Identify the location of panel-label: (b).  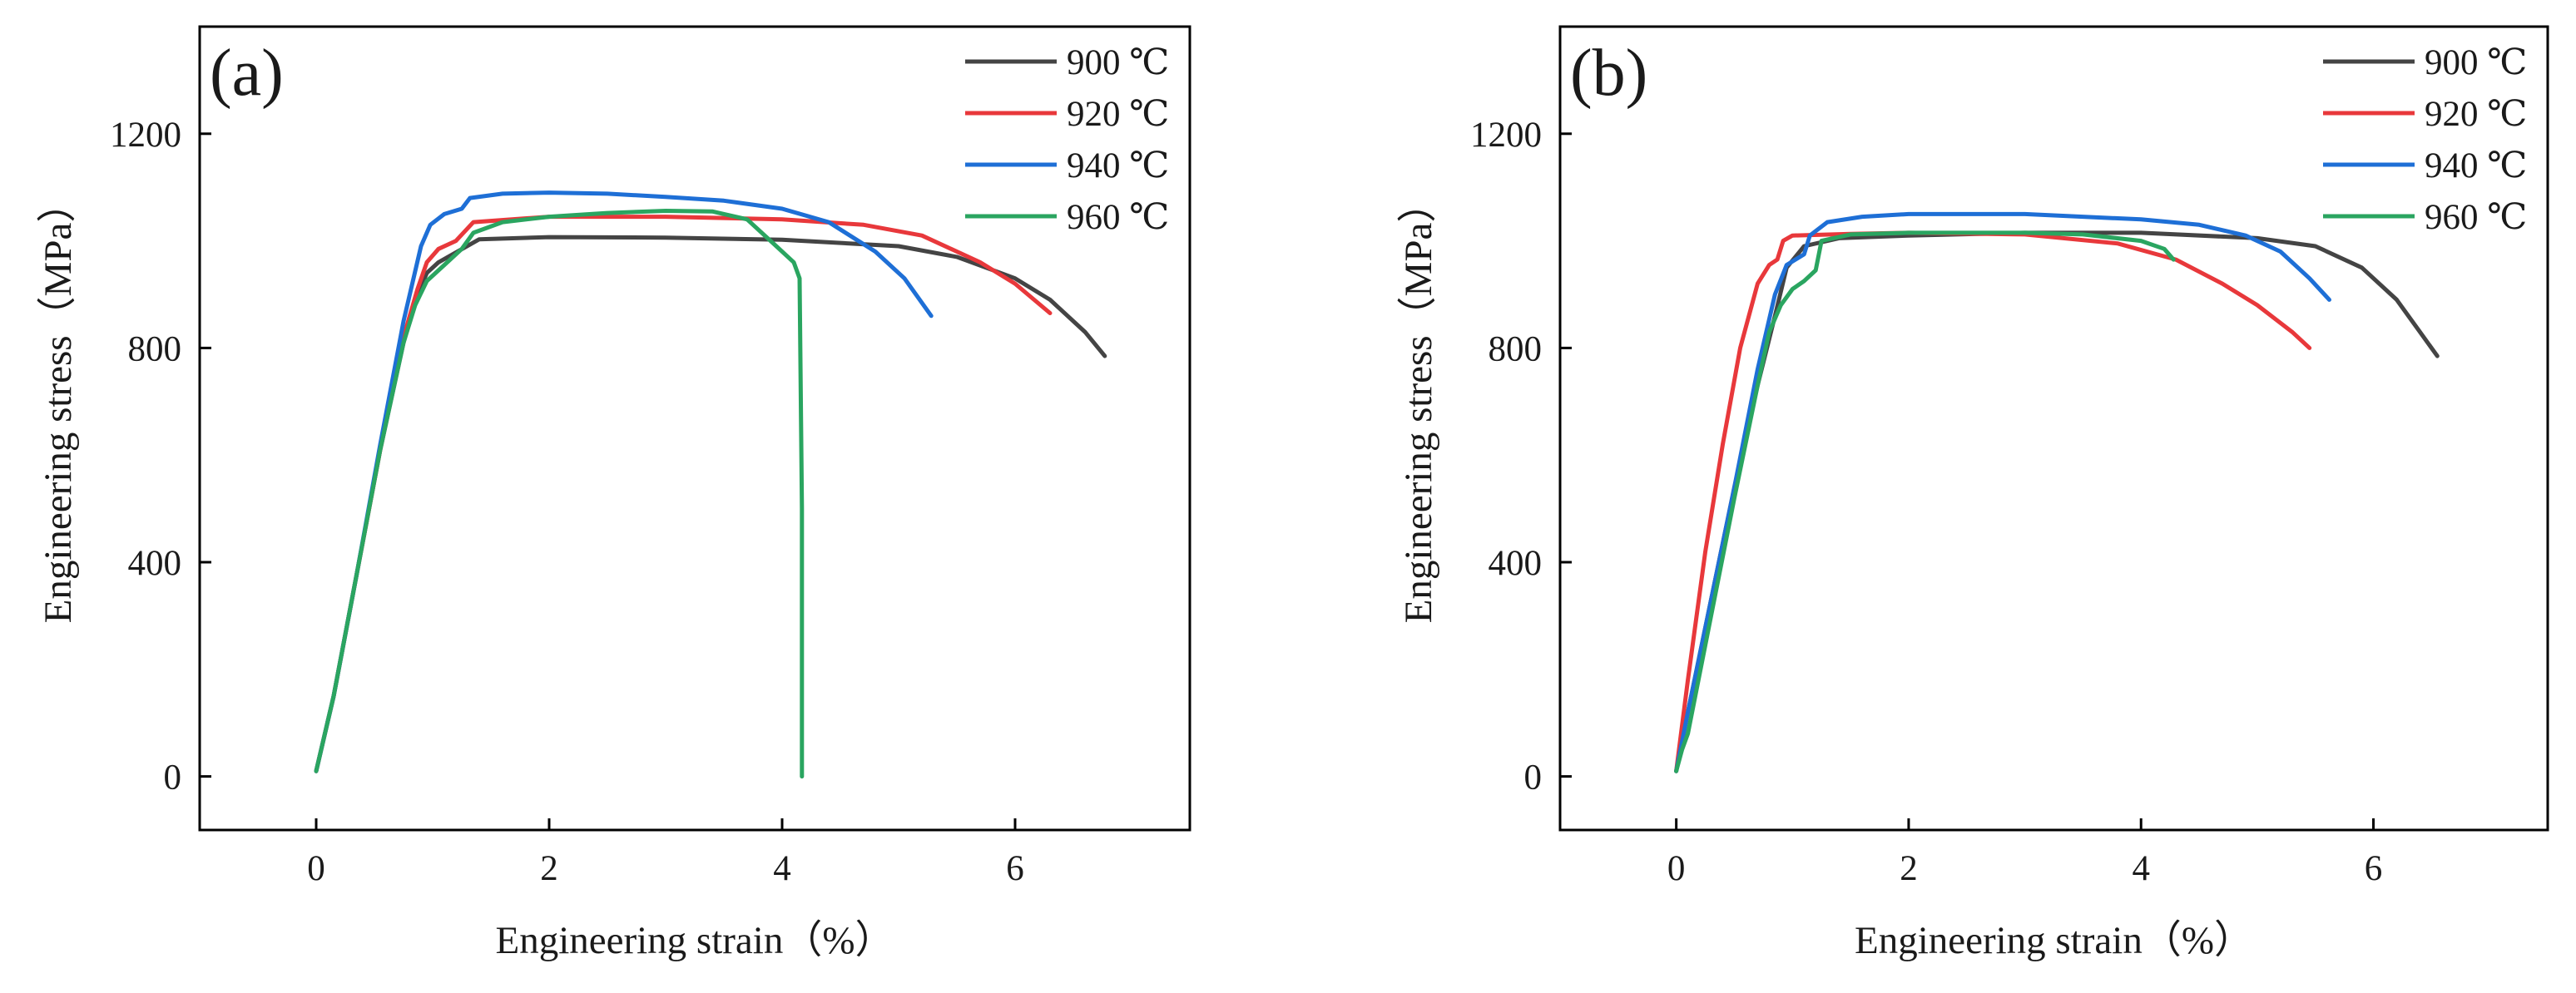
(1609, 73).